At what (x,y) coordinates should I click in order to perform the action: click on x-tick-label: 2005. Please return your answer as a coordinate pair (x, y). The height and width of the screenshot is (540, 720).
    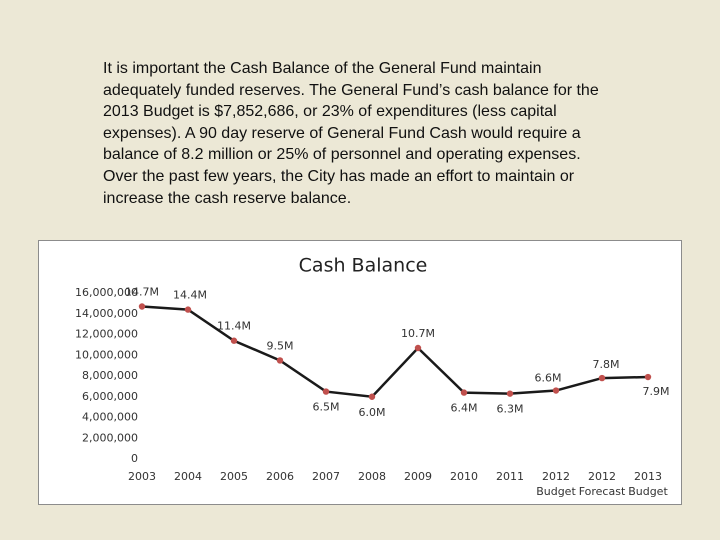
    Looking at the image, I should click on (234, 476).